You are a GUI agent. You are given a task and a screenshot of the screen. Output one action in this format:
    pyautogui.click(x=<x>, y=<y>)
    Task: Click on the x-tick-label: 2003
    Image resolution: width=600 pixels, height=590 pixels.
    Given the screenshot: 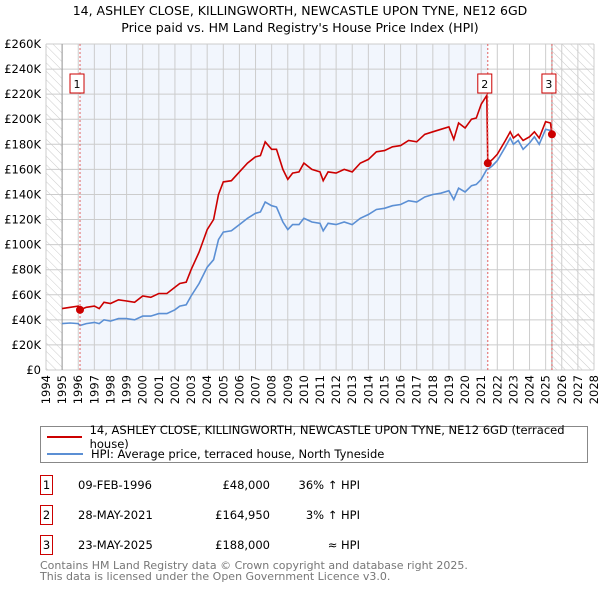 What is the action you would take?
    pyautogui.click(x=191, y=389)
    